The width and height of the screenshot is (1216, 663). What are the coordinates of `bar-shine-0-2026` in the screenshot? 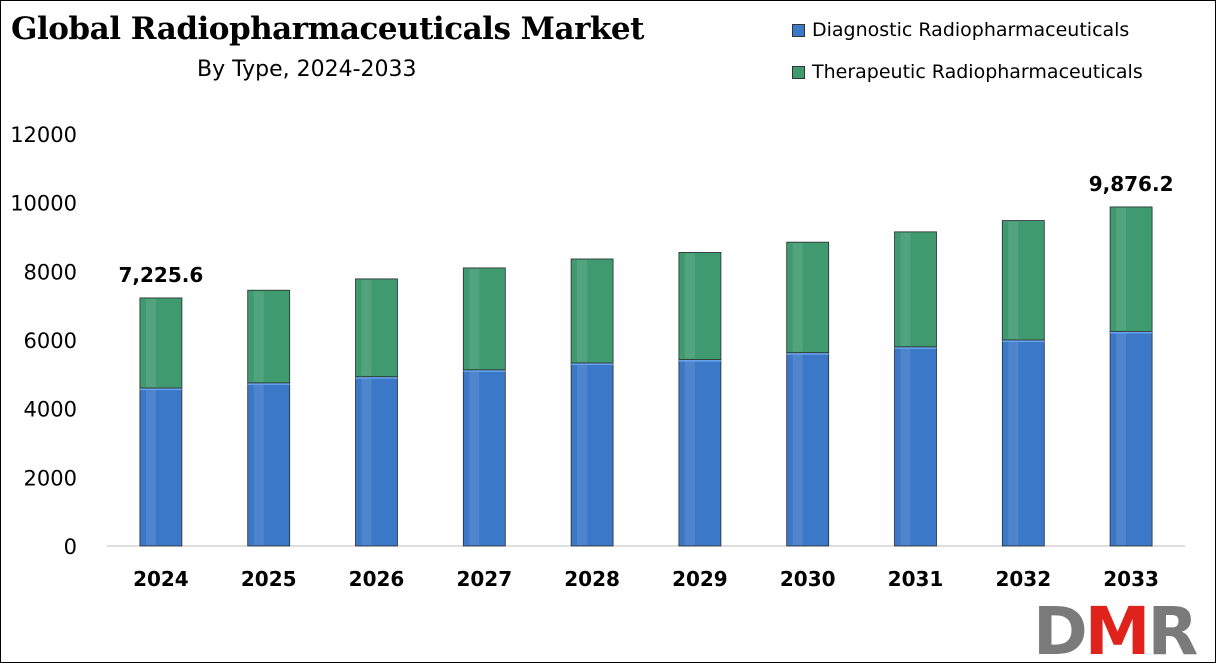 It's located at (366, 461).